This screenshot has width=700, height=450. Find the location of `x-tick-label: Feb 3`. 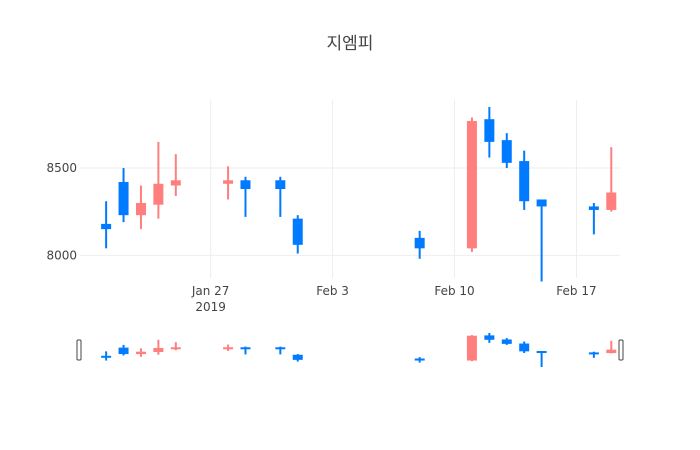

x-tick-label: Feb 3 is located at coordinates (332, 291).